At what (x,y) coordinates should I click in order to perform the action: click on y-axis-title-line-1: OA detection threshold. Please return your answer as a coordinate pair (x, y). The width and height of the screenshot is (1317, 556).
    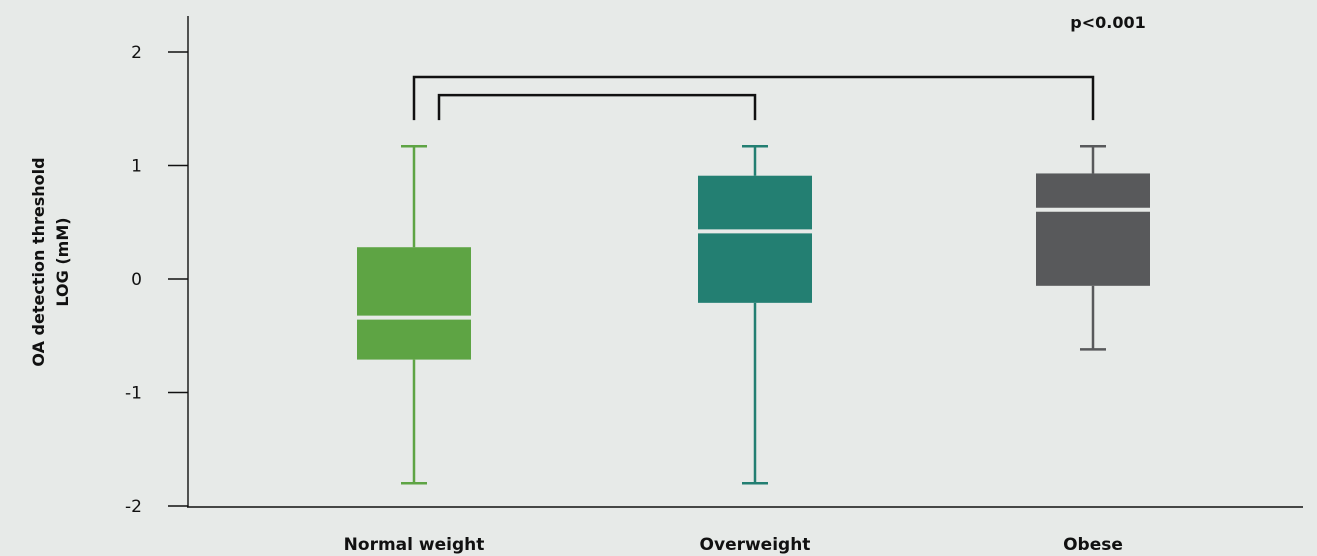
    Looking at the image, I should click on (38, 261).